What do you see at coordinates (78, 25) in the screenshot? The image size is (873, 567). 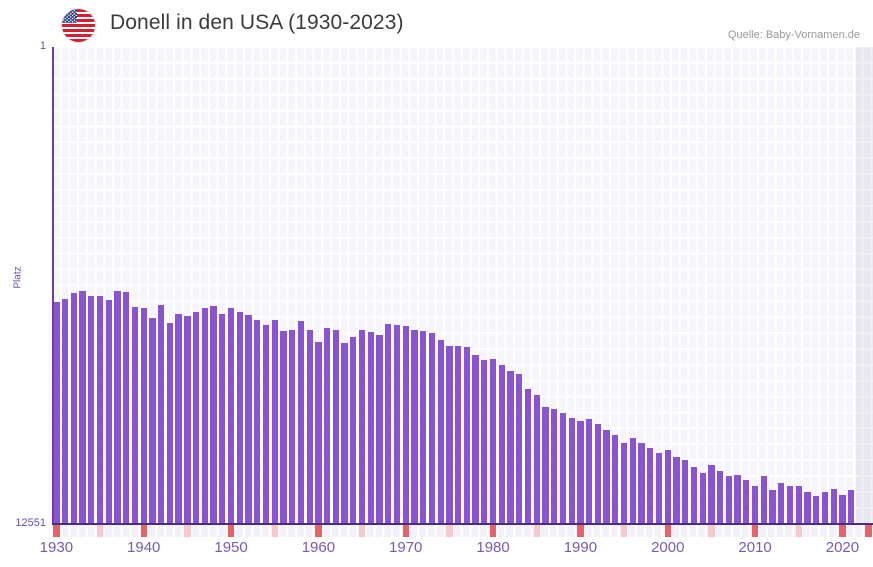 I see `usa-flag-icon` at bounding box center [78, 25].